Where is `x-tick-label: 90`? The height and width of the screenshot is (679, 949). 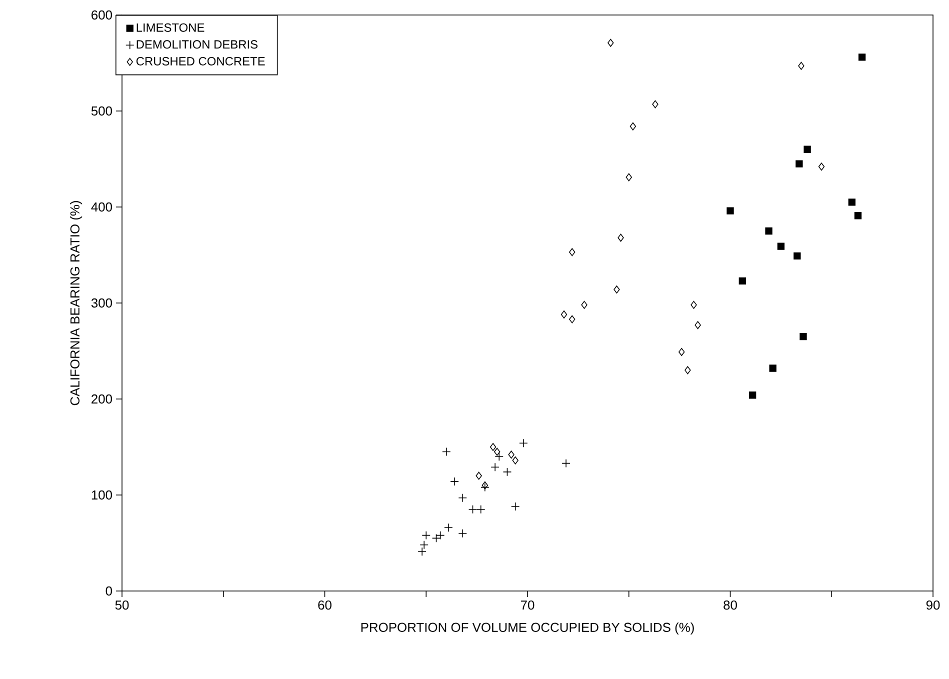 x-tick-label: 90 is located at coordinates (933, 605).